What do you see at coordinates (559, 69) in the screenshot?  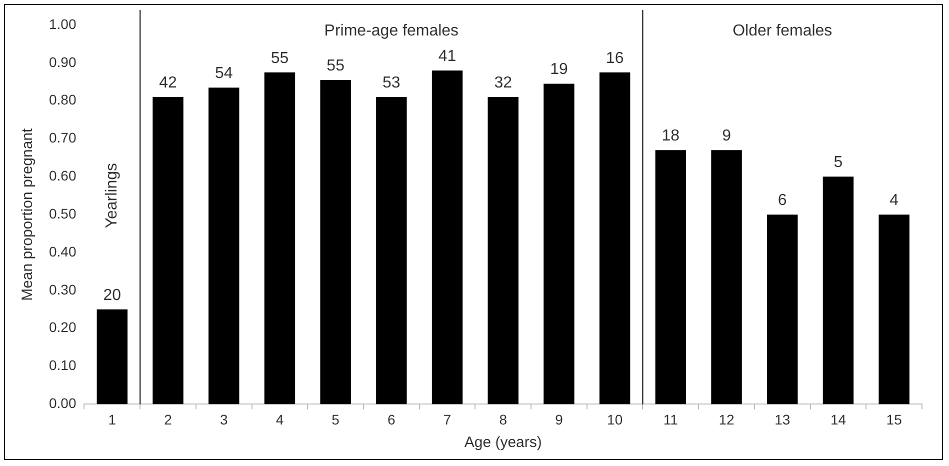 I see `annotation: 19` at bounding box center [559, 69].